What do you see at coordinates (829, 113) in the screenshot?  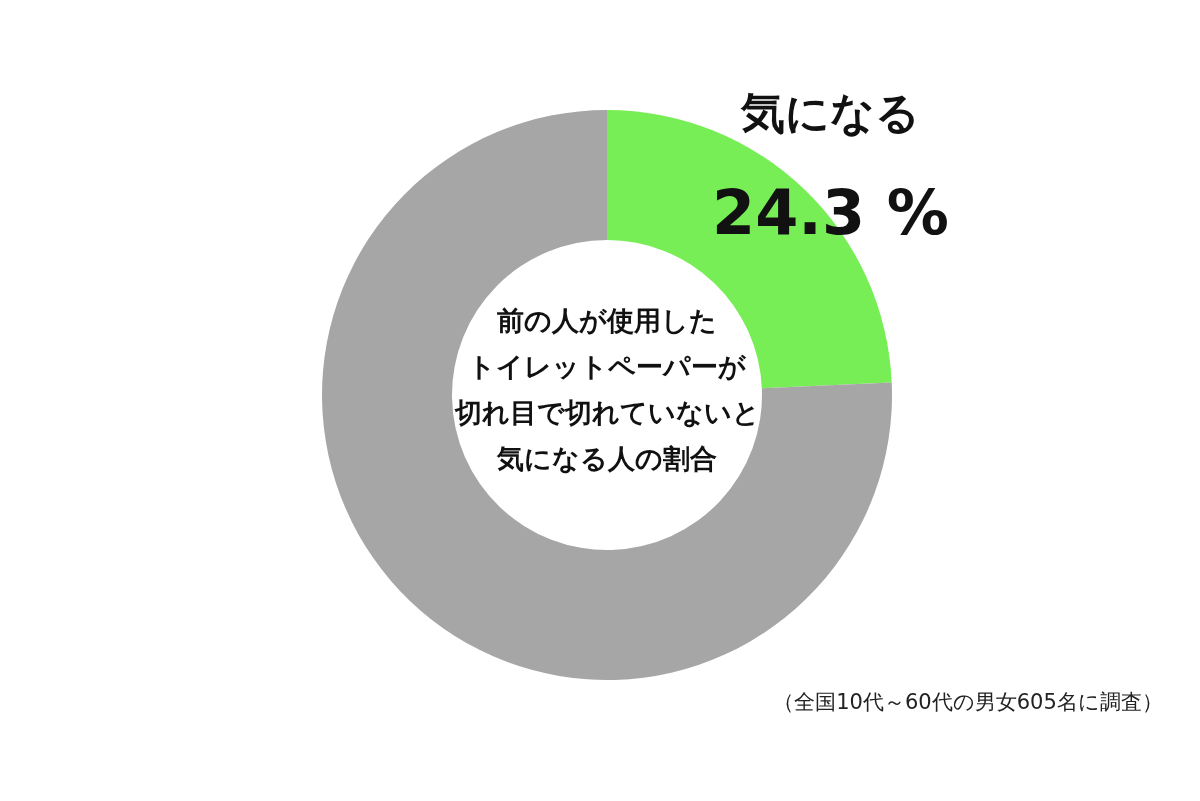 I see `slice-label: 気になる` at bounding box center [829, 113].